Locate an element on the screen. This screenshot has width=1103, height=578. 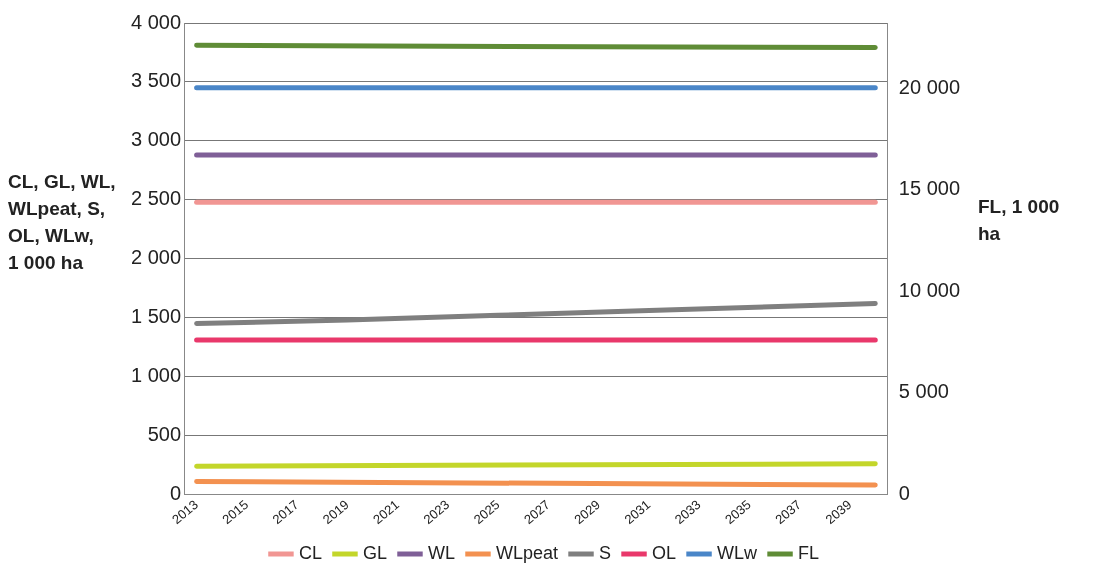
legend-label: WL is located at coordinates (441, 552).